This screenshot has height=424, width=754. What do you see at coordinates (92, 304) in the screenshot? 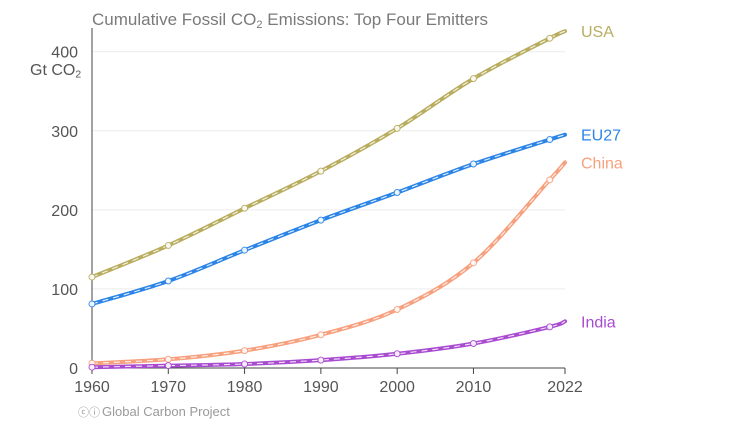
I see `data-point-eu27-1960` at bounding box center [92, 304].